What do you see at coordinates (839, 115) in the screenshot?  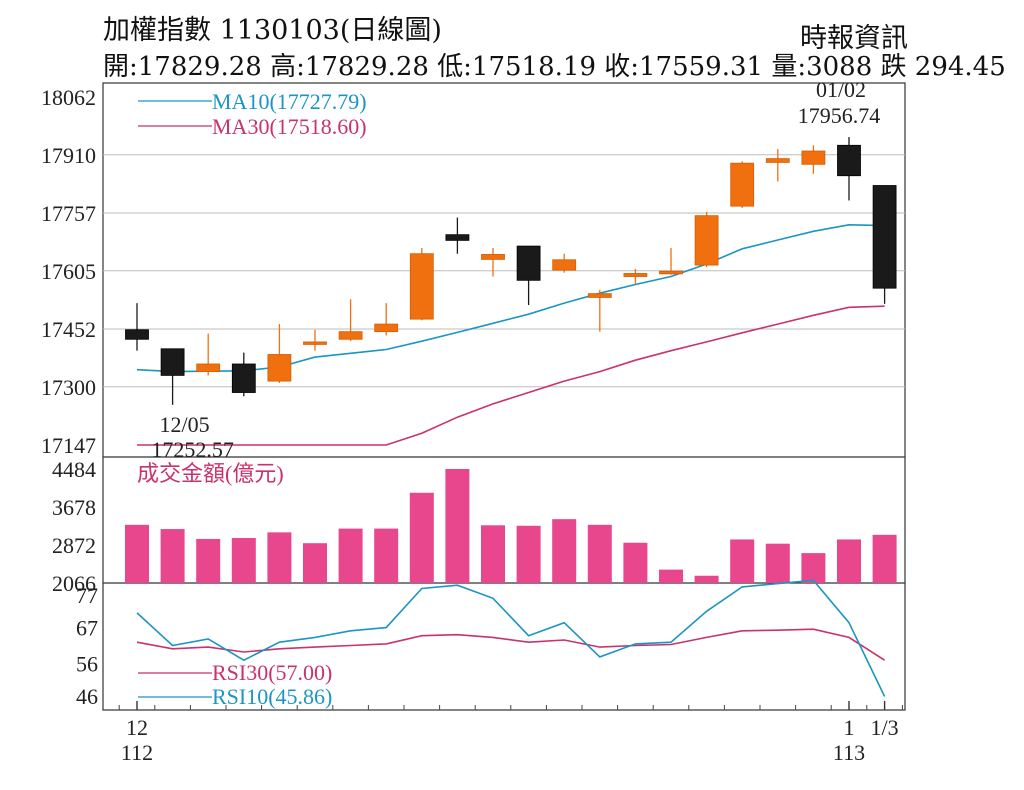 I see `high-annotation-value: 17956.74` at bounding box center [839, 115].